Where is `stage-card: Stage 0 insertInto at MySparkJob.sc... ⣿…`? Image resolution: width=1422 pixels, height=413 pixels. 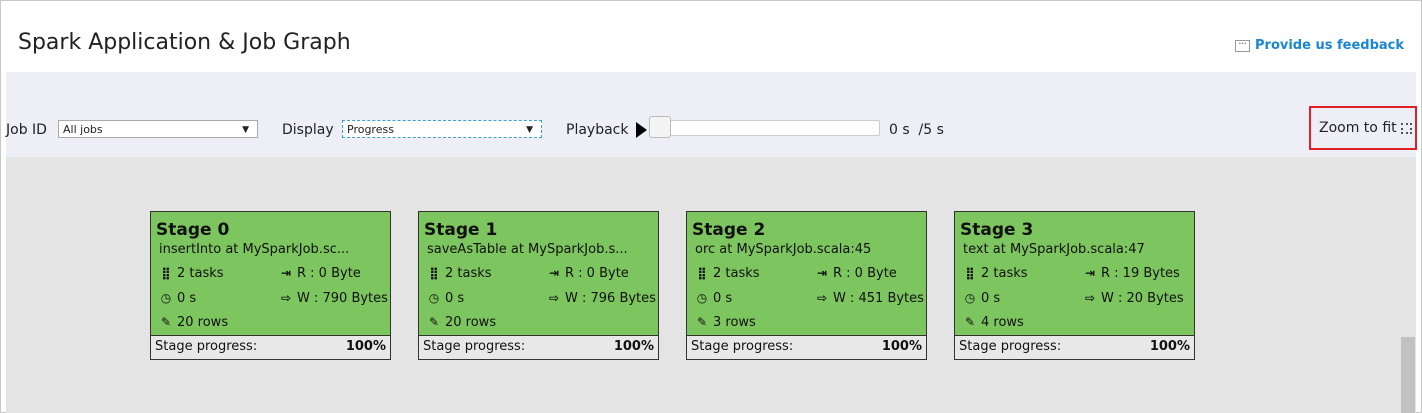 stage-card: Stage 0 insertInto at MySparkJob.sc... ⣿… is located at coordinates (270, 285).